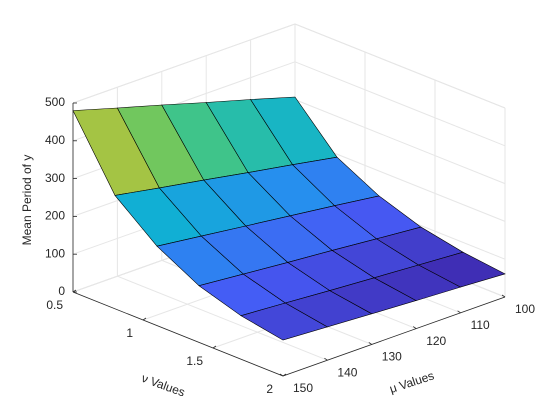 This screenshot has width=560, height=420. I want to click on y-tick-label: 110, so click(480, 325).